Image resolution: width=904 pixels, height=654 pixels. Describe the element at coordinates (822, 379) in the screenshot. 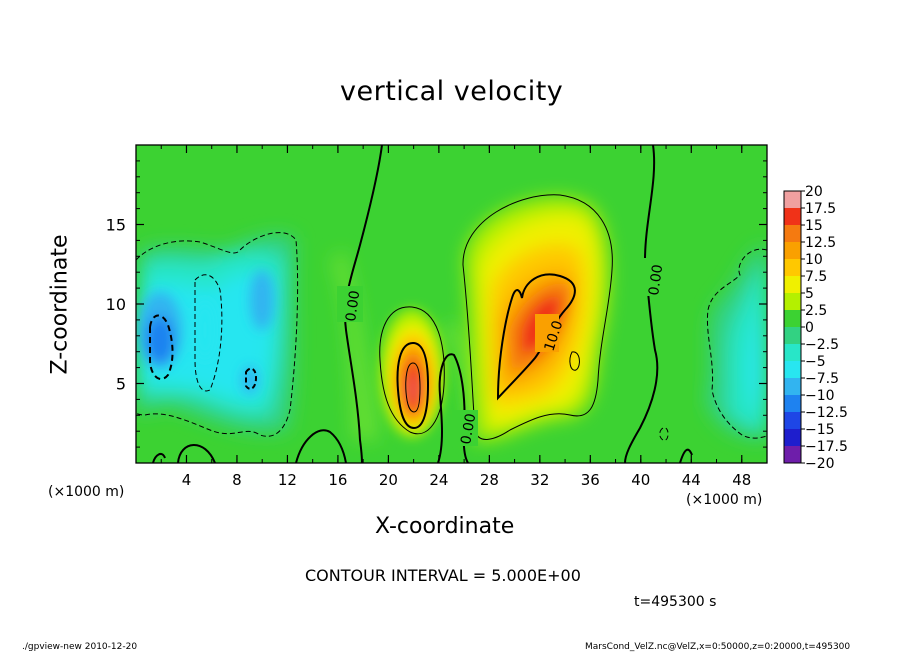

I see `colorbar-label: −7.5` at that location.